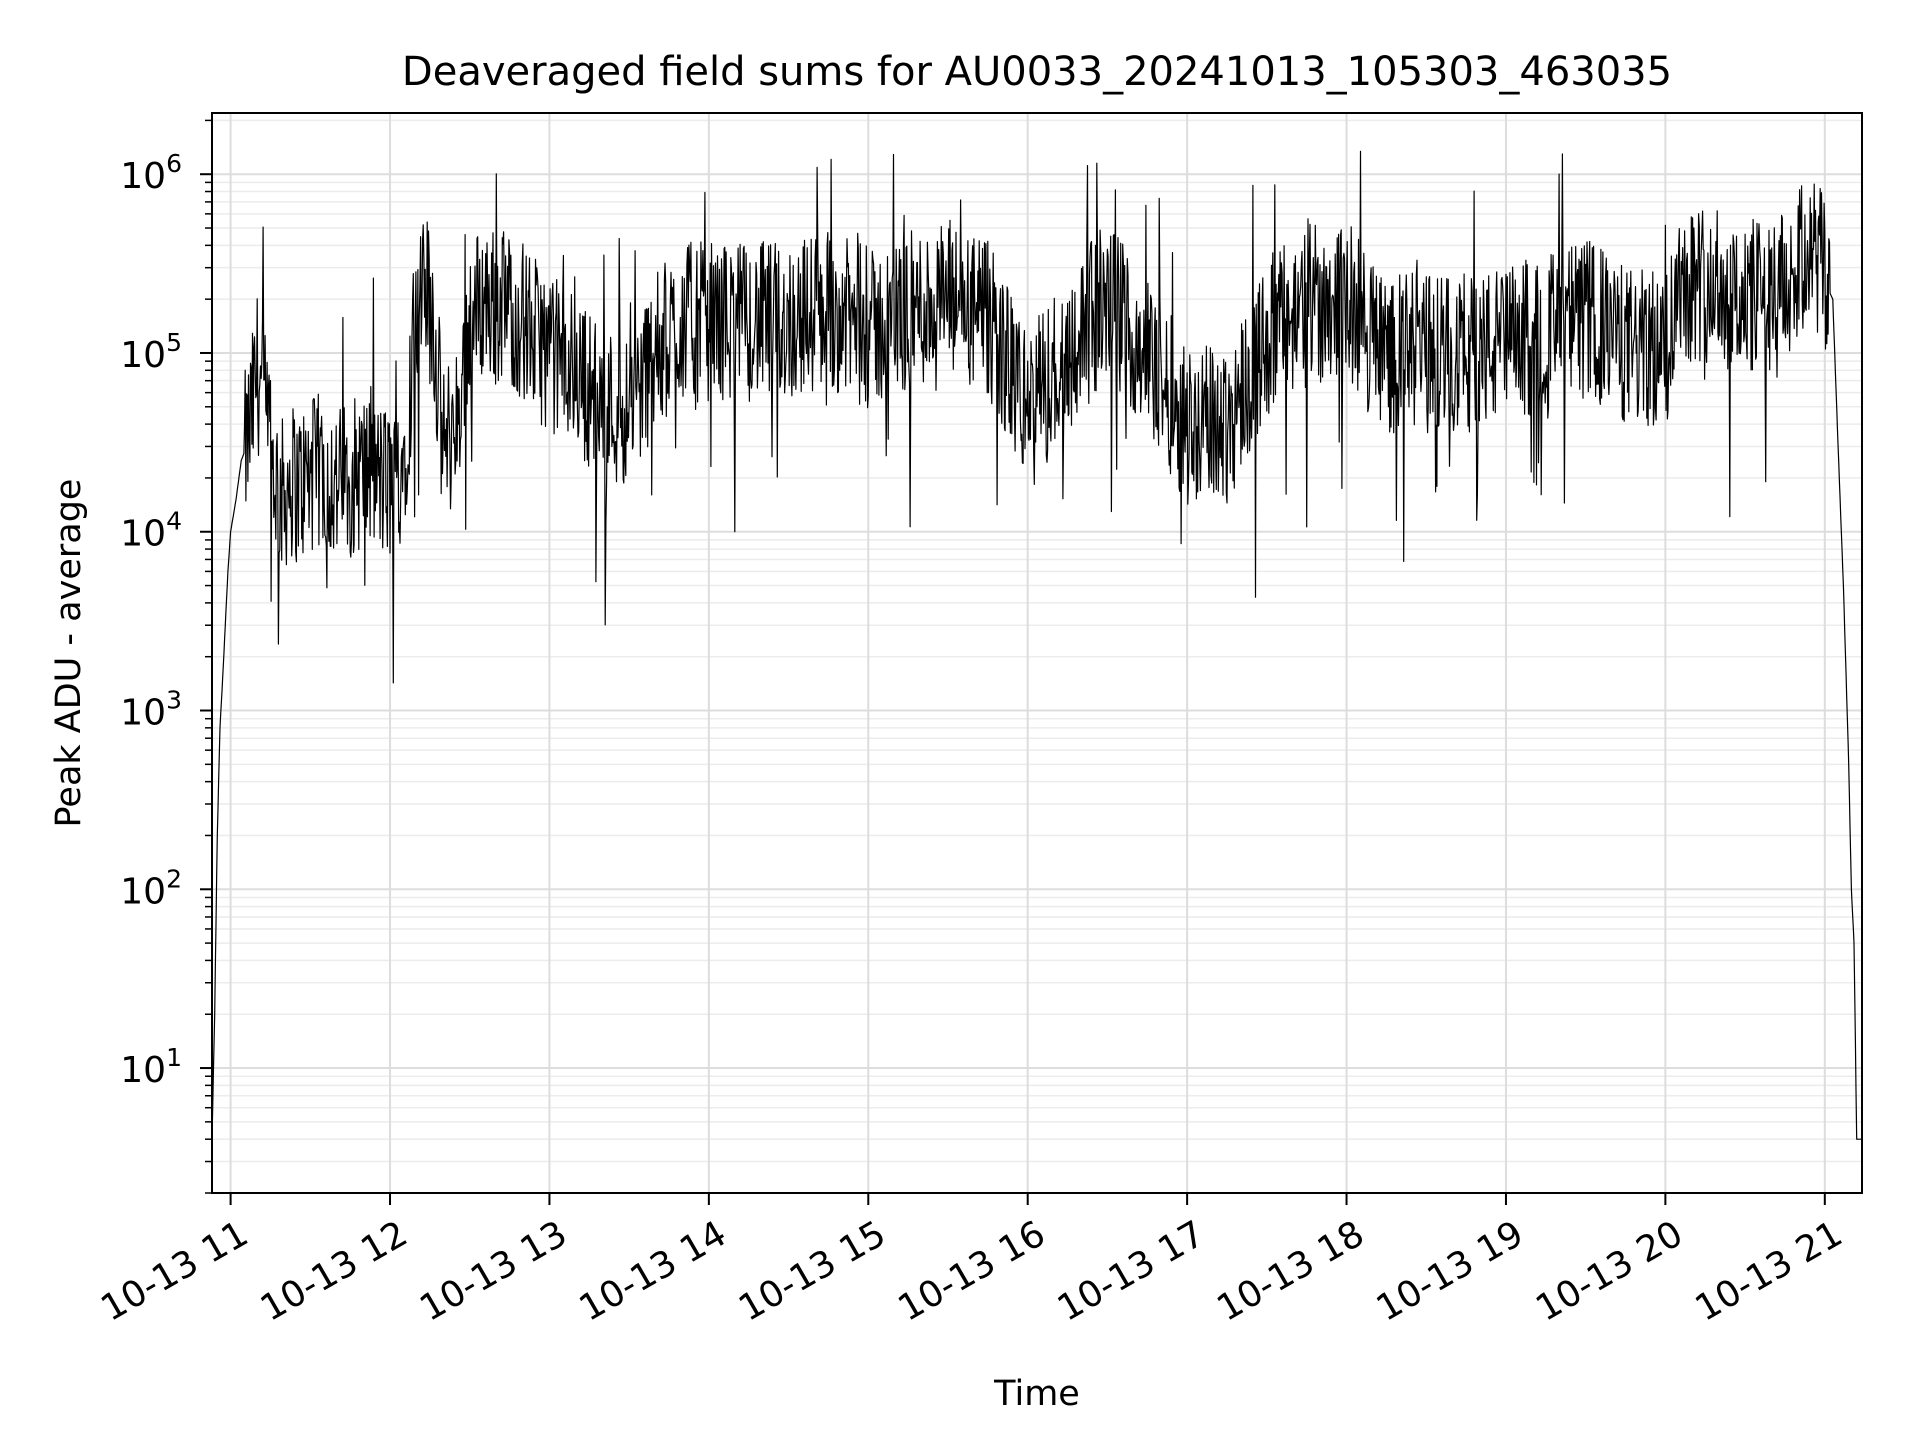  What do you see at coordinates (151, 531) in the screenshot?
I see `y-tick-label: 10⁴` at bounding box center [151, 531].